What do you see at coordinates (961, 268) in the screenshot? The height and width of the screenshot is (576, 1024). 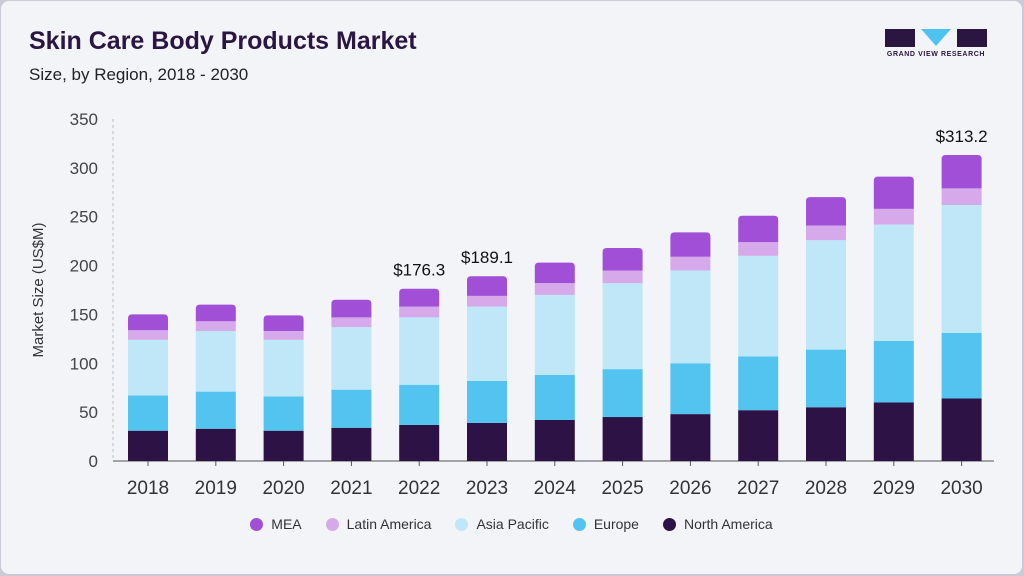 I see `bar-segment-asia-pacific-2030` at bounding box center [961, 268].